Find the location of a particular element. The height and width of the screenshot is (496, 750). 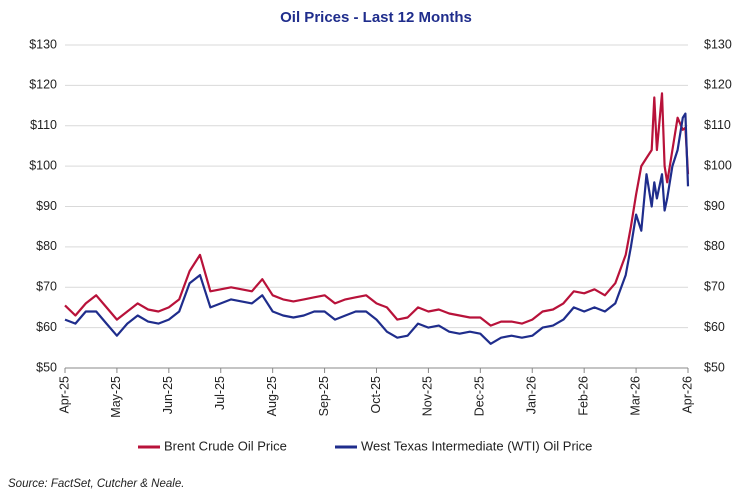

y2-tick-label: $60 is located at coordinates (714, 327).